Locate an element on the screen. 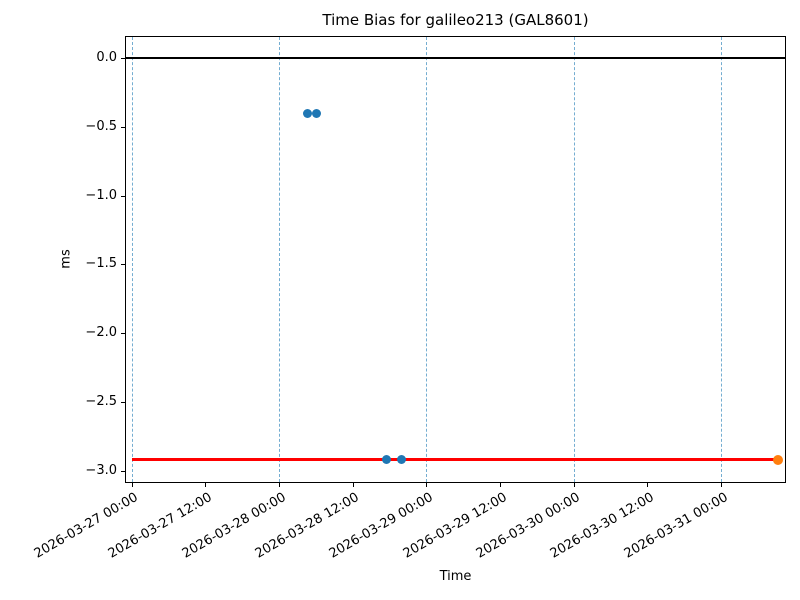 The image size is (800, 600). latest-bias-point is located at coordinates (778, 459).